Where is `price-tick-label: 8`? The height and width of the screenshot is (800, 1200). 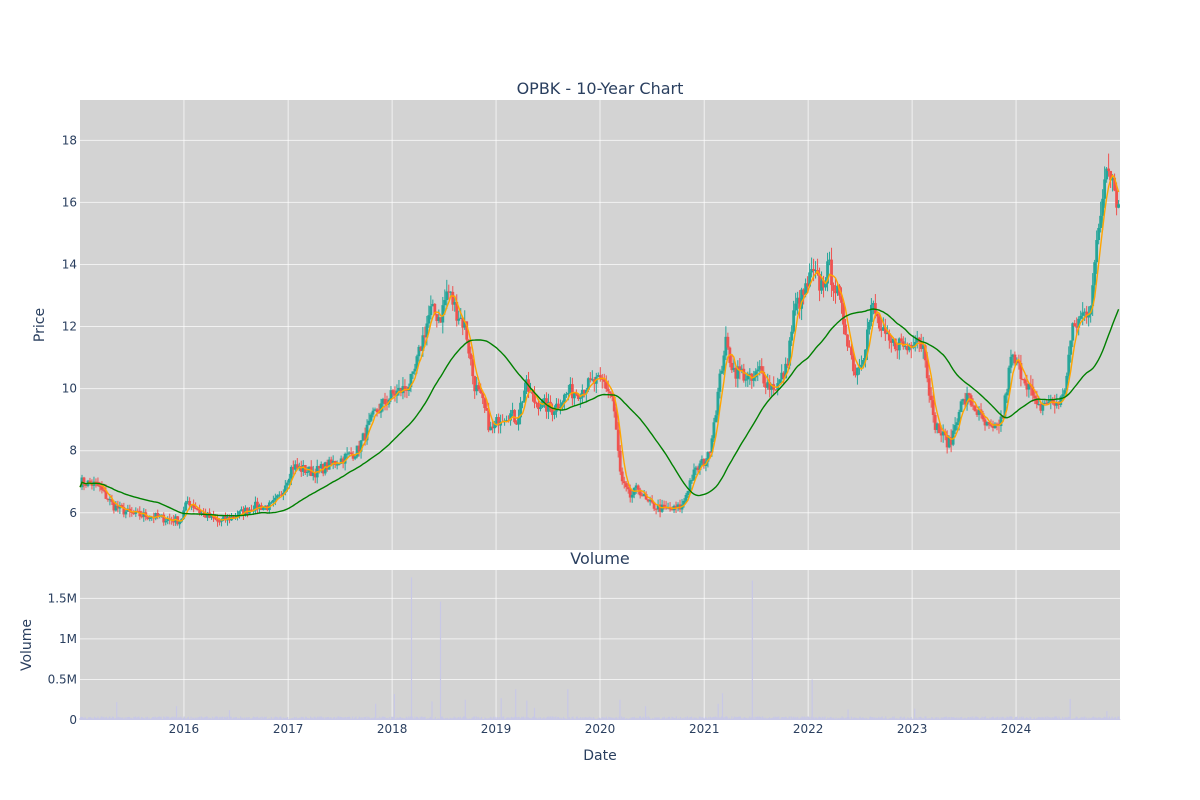
price-tick-label: 8 is located at coordinates (73, 451).